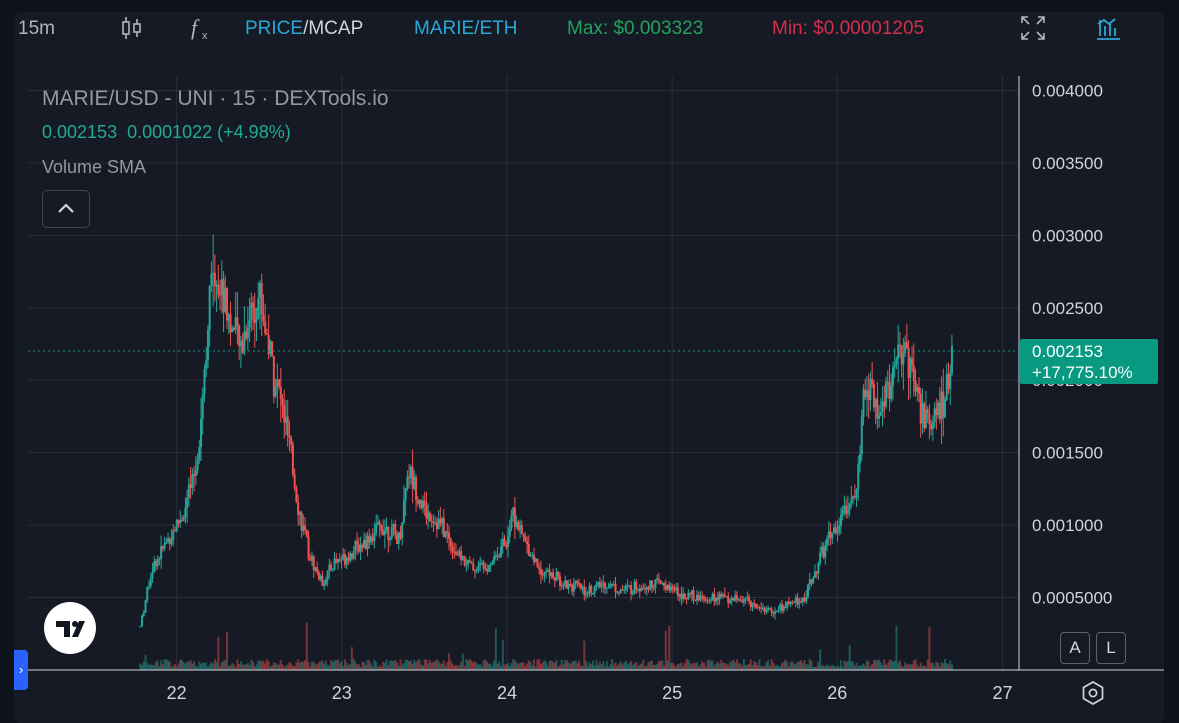 The image size is (1179, 723). Describe the element at coordinates (1108, 28) in the screenshot. I see `chart-bars-icon` at that location.